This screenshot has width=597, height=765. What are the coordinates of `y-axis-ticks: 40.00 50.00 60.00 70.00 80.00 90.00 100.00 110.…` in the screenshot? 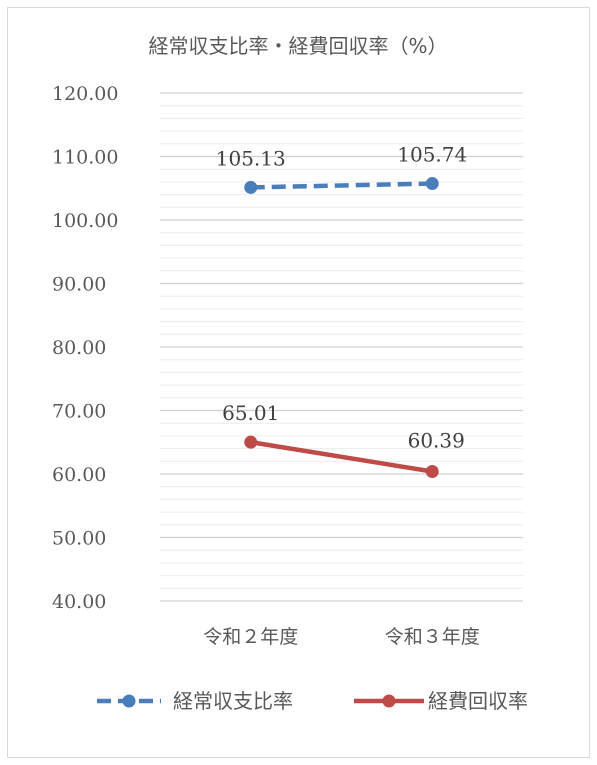 It's located at (85, 348).